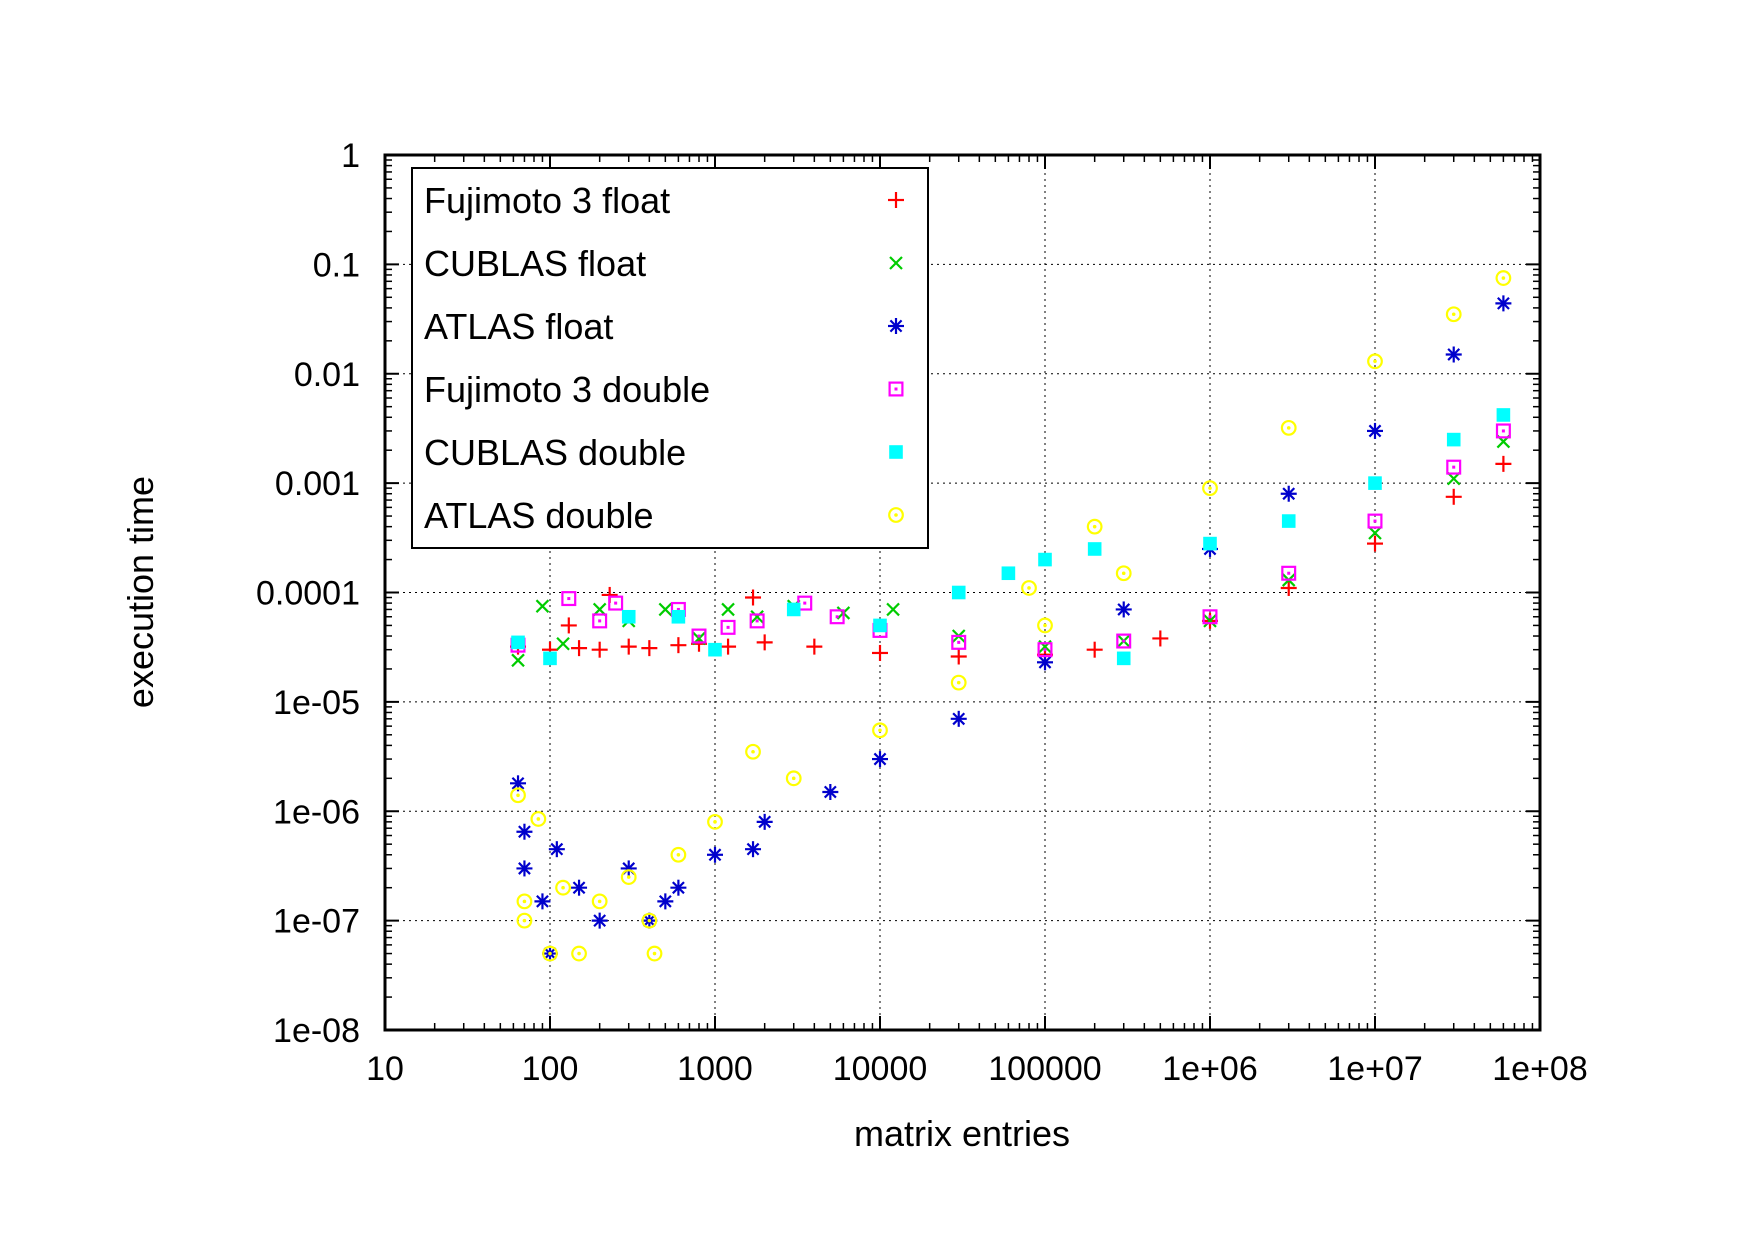 The height and width of the screenshot is (1240, 1754). Describe the element at coordinates (317, 484) in the screenshot. I see `y-tick-label: 0.001` at that location.